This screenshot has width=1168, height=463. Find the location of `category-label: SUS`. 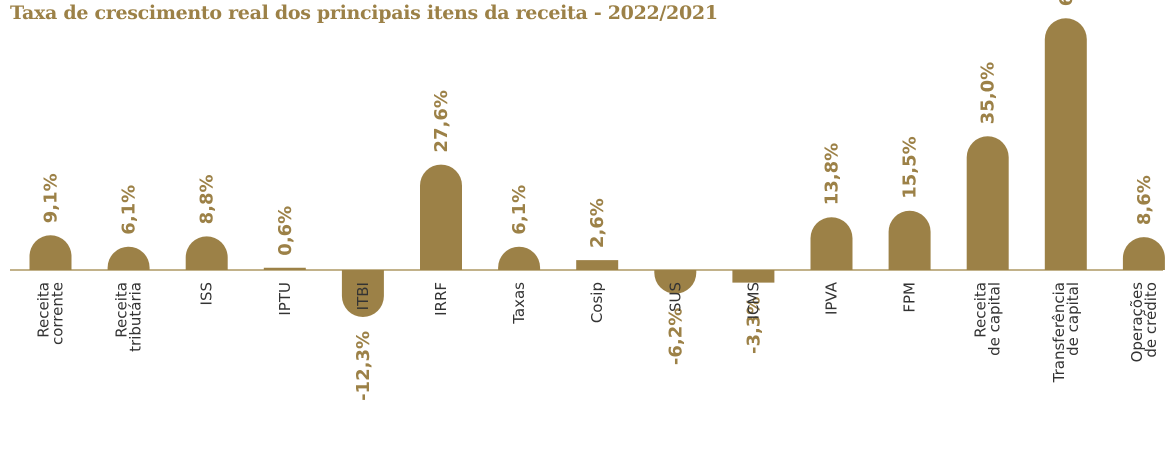

category-label: SUS is located at coordinates (675, 297).